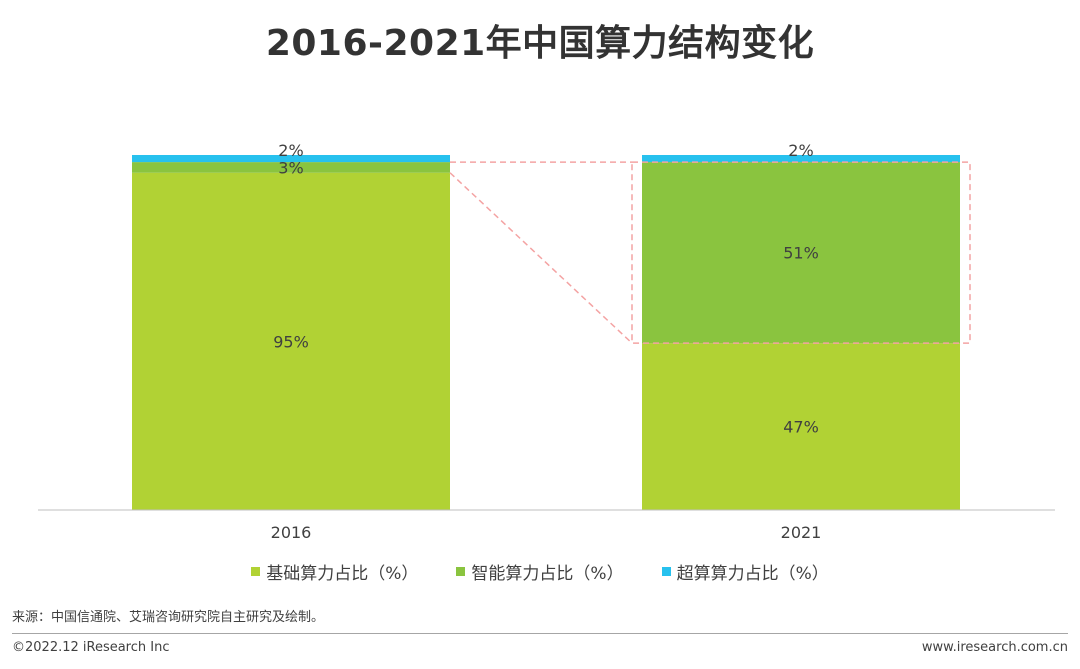 The image size is (1080, 669). I want to click on legend: 基础算力占比（%） 智能算力占比（%） 超算算力占比（%）, so click(540, 571).